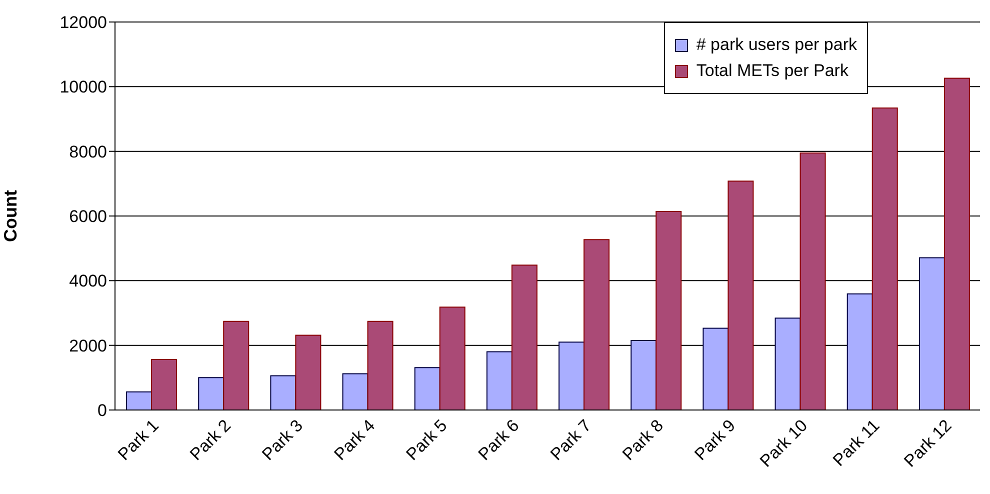 Image resolution: width=990 pixels, height=494 pixels. I want to click on y-tick-label: 6000, so click(88, 216).